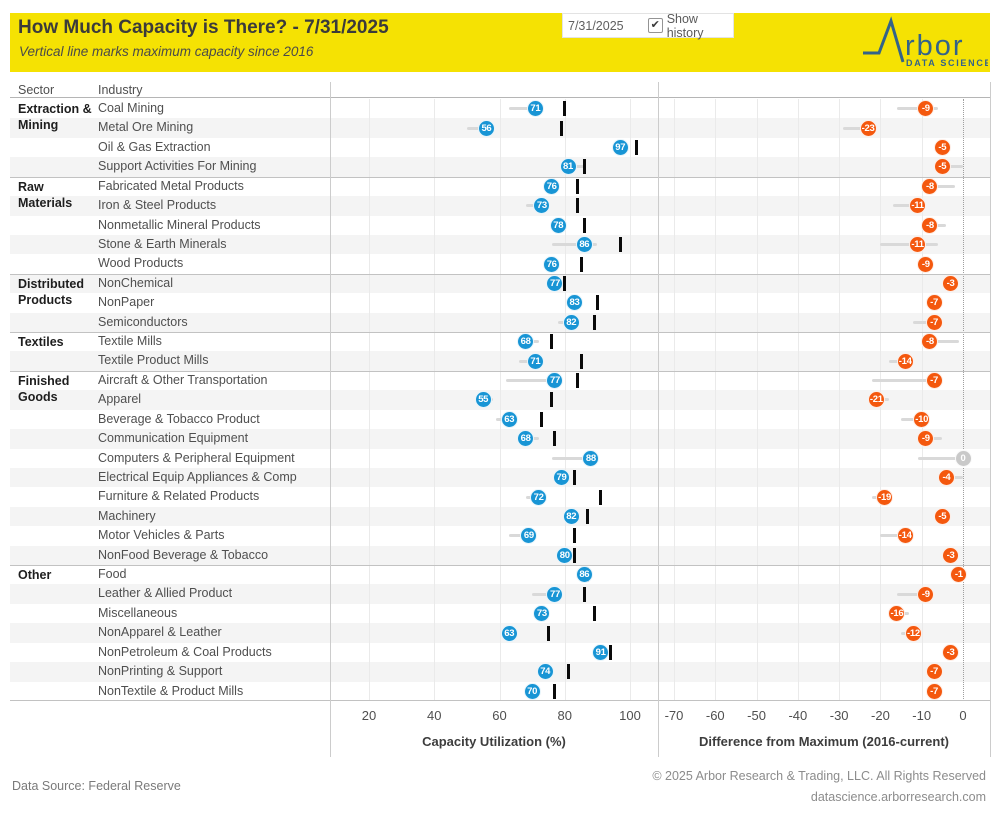 Image resolution: width=1000 pixels, height=820 pixels. I want to click on utilization-dot: 78, so click(558, 225).